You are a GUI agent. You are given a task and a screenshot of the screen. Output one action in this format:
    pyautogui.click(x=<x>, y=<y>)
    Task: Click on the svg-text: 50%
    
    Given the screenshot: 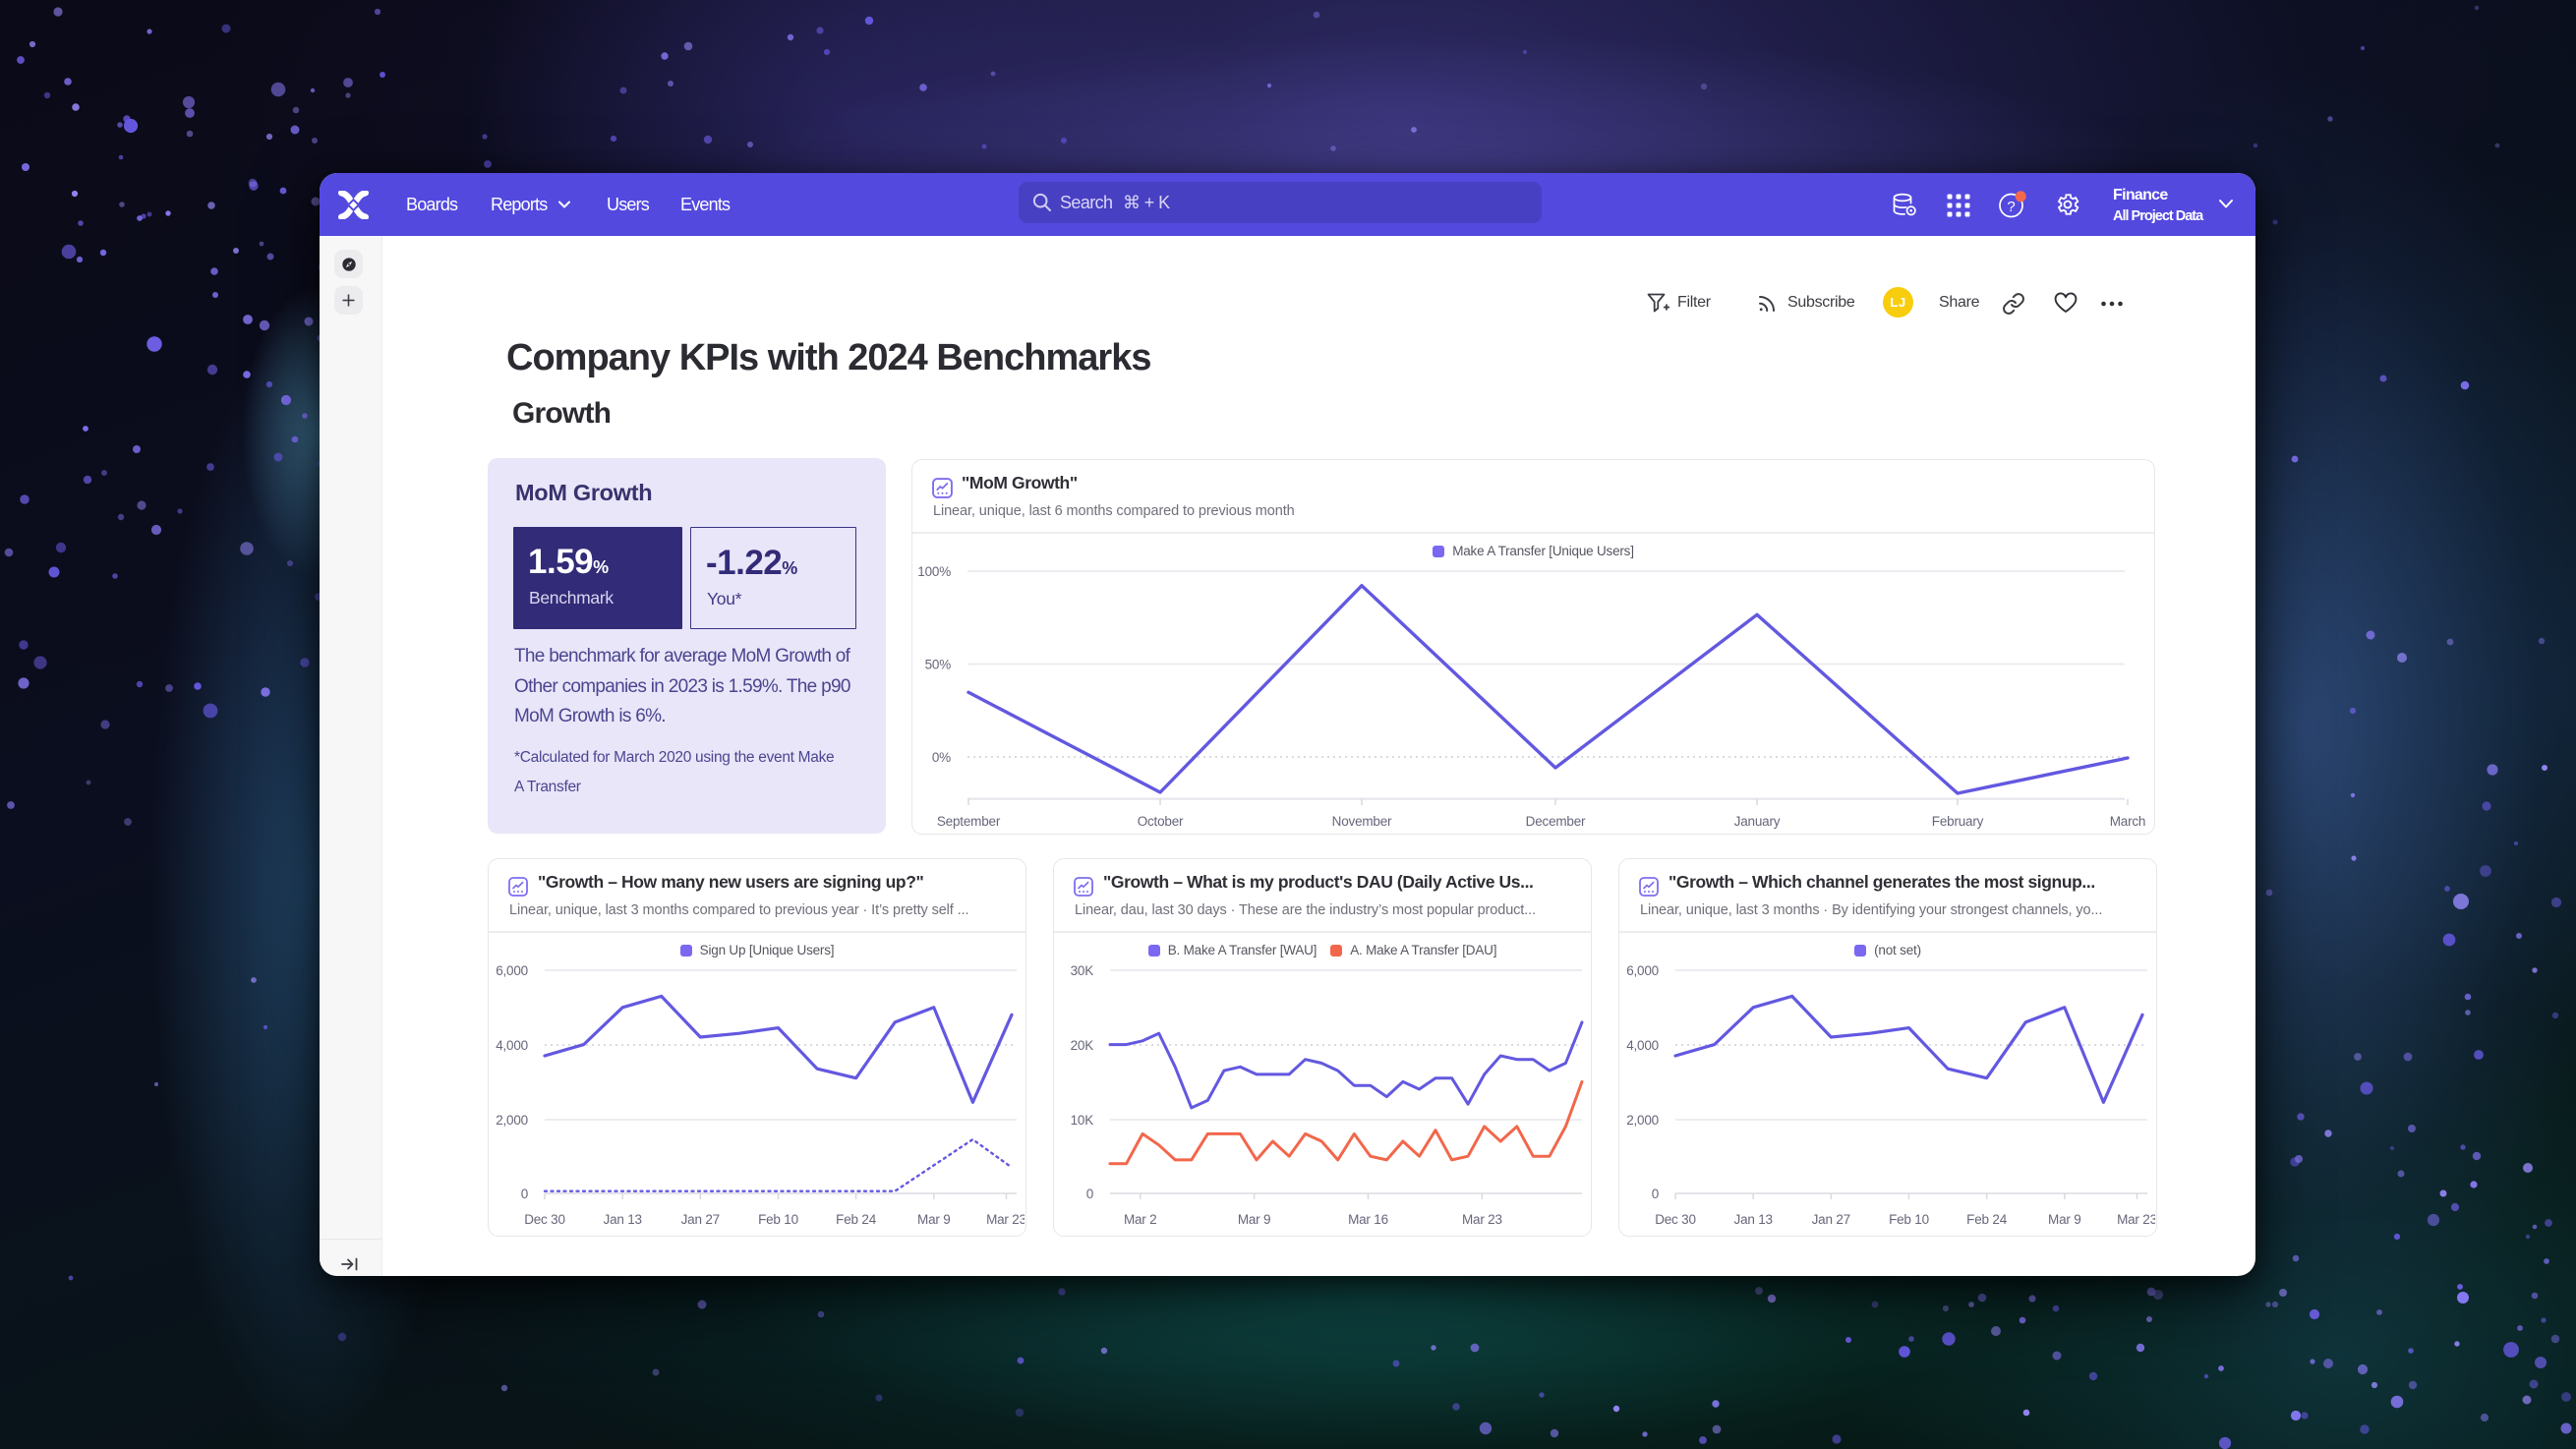 What is the action you would take?
    pyautogui.click(x=938, y=665)
    